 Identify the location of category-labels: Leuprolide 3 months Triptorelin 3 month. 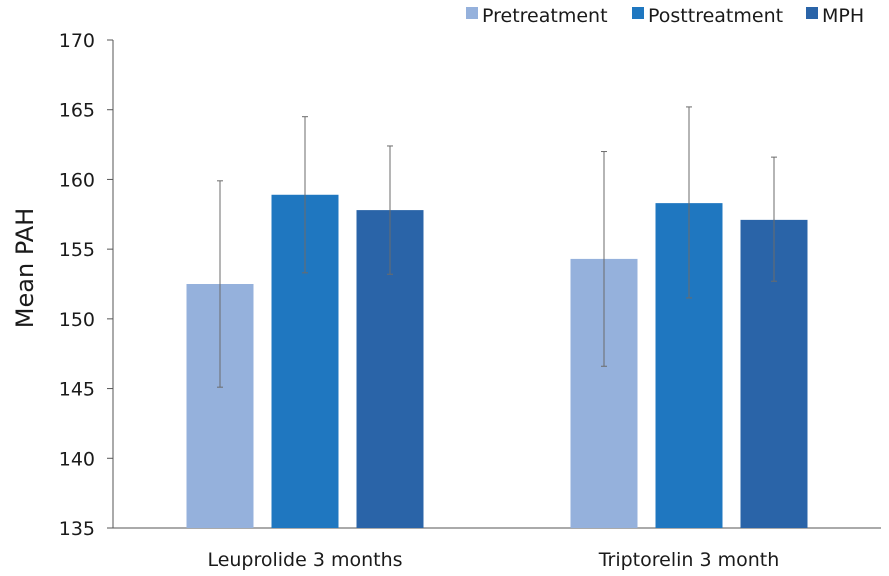
(493, 560).